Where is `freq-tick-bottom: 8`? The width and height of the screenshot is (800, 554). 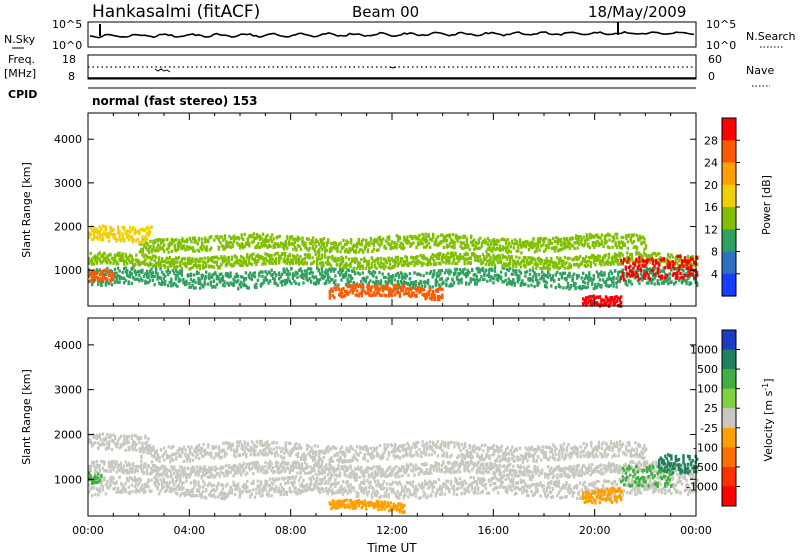
freq-tick-bottom: 8 is located at coordinates (71, 76).